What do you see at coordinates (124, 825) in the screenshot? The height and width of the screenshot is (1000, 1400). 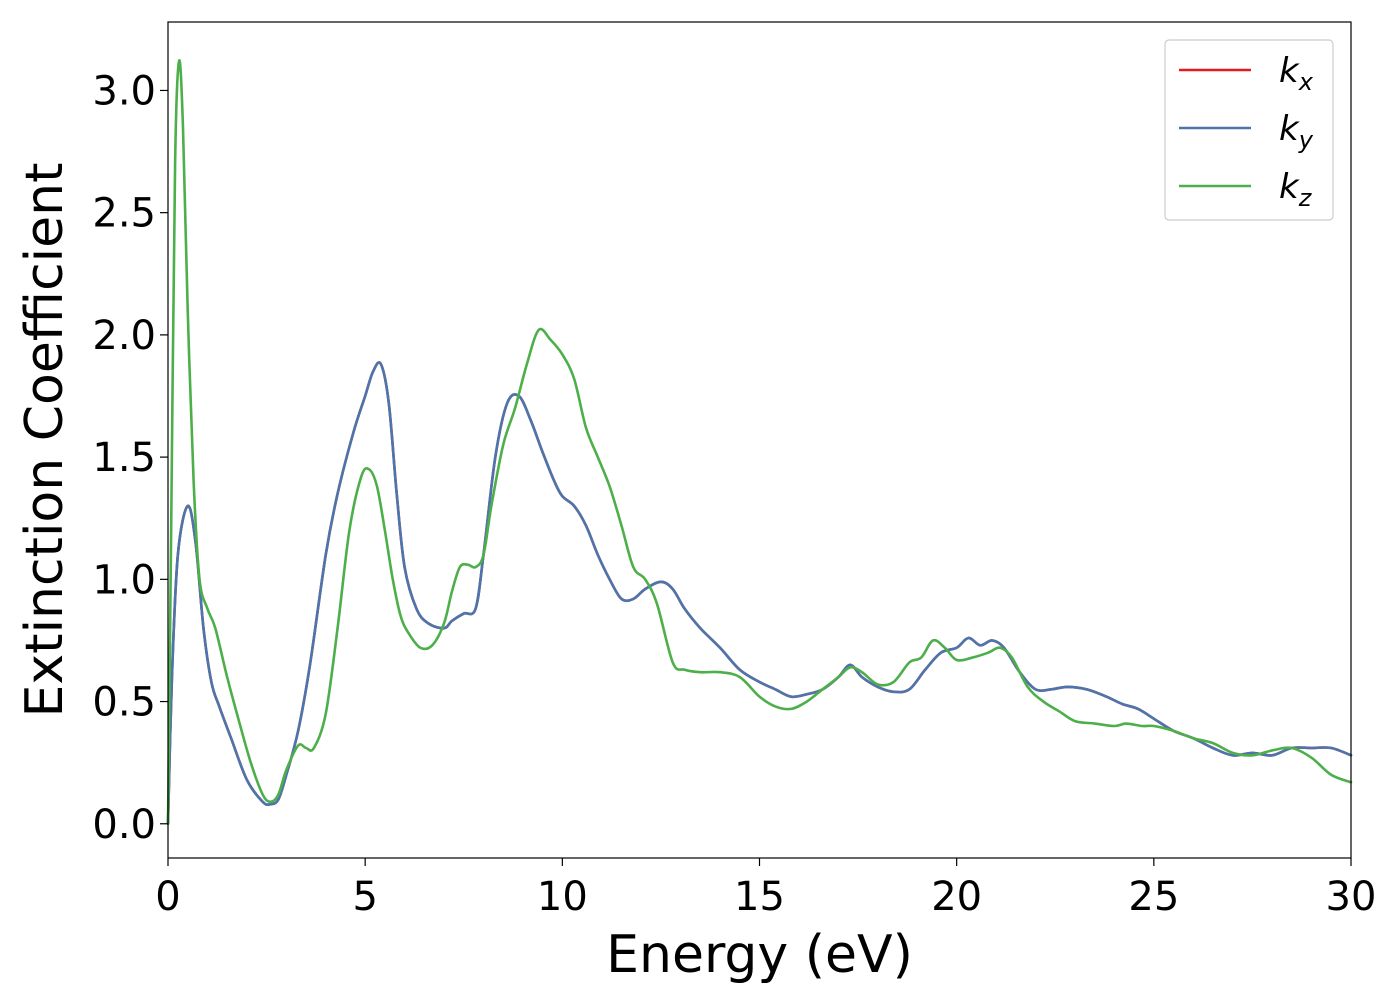 I see `y-tick-label: 0.0` at bounding box center [124, 825].